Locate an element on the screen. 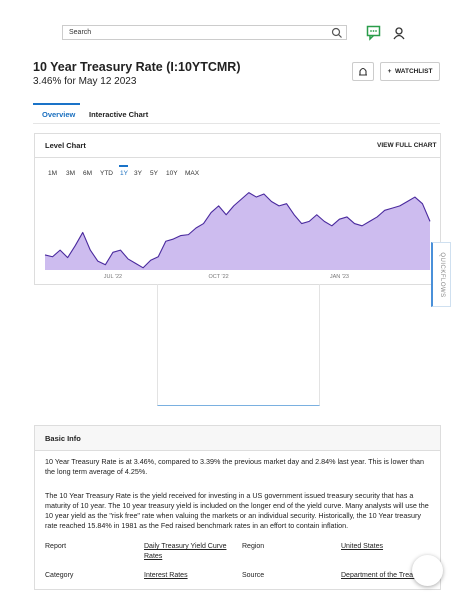 This screenshot has width=474, height=613. plus: + is located at coordinates (391, 71).